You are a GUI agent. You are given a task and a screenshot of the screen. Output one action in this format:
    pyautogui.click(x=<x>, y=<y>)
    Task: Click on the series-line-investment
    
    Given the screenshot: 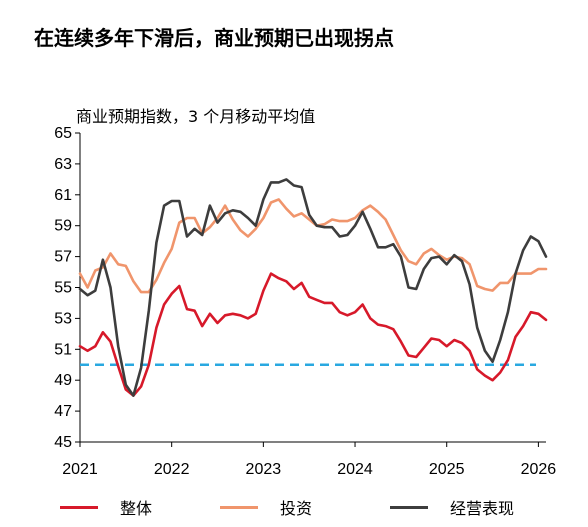 What is the action you would take?
    pyautogui.click(x=313, y=246)
    